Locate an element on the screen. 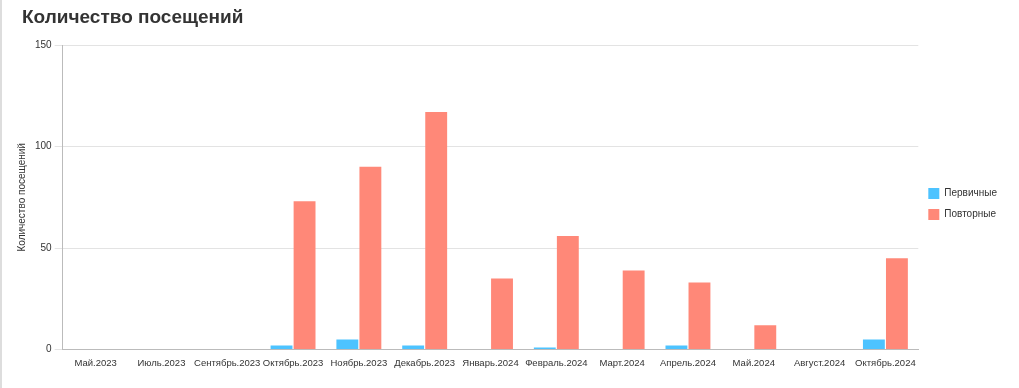 Image resolution: width=1019 pixels, height=388 pixels. x-tick-label: Октябрь.2023 is located at coordinates (293, 362).